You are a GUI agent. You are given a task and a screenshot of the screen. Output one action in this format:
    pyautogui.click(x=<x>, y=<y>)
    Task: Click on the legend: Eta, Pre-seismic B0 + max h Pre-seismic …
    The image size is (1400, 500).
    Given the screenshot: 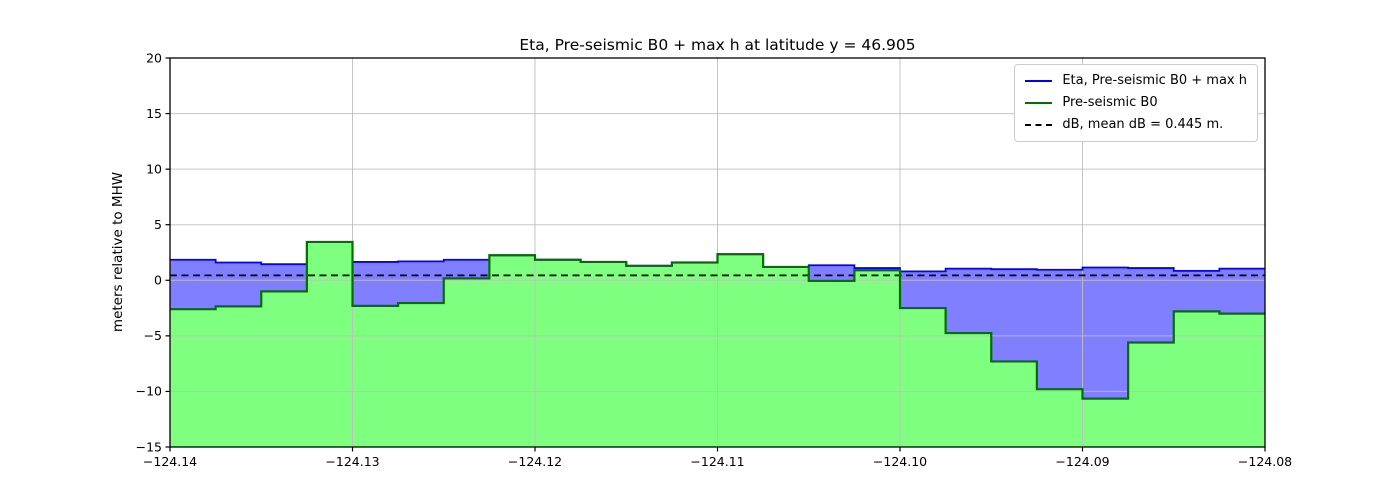 What is the action you would take?
    pyautogui.click(x=1136, y=103)
    